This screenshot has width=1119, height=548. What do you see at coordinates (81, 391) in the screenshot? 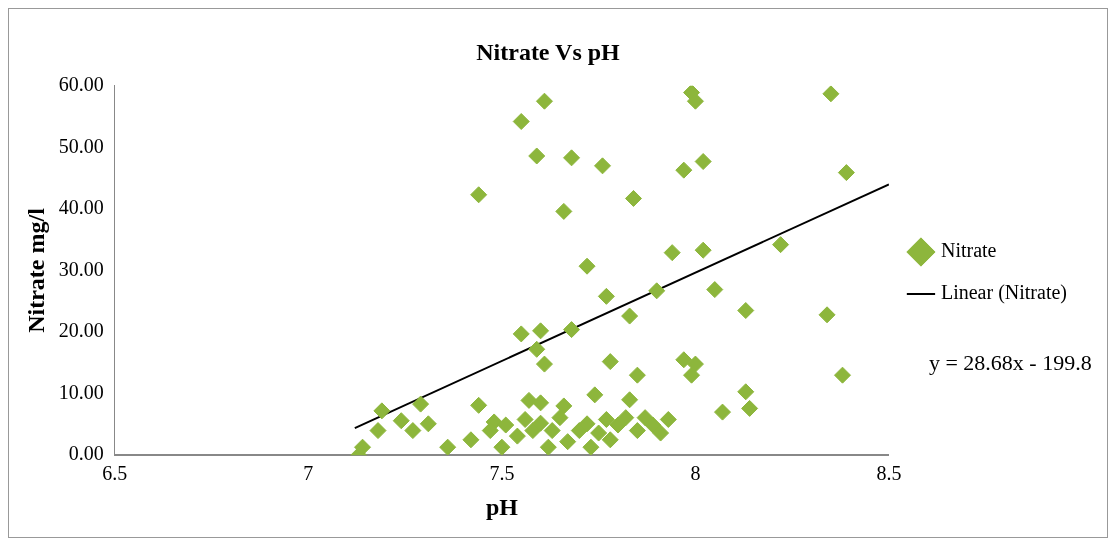
I see `y-tick-label: 10.00` at bounding box center [81, 391].